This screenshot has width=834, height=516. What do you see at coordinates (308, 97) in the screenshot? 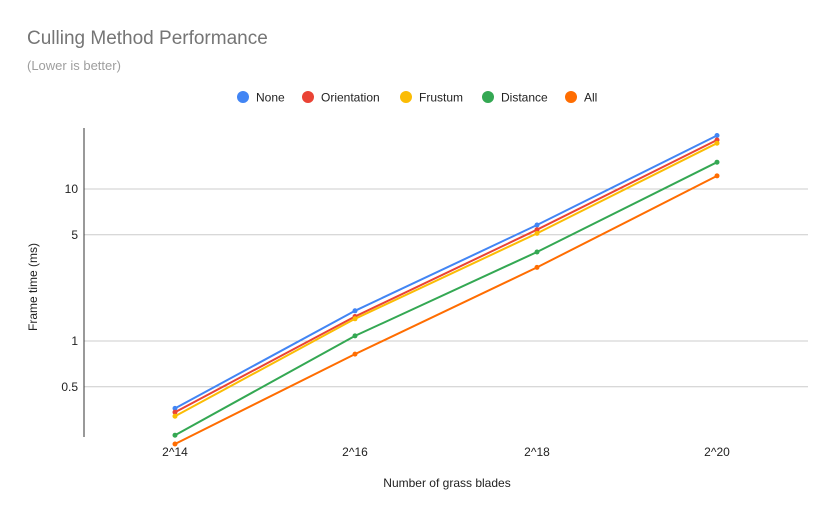
I see `legend-marker-orientation` at bounding box center [308, 97].